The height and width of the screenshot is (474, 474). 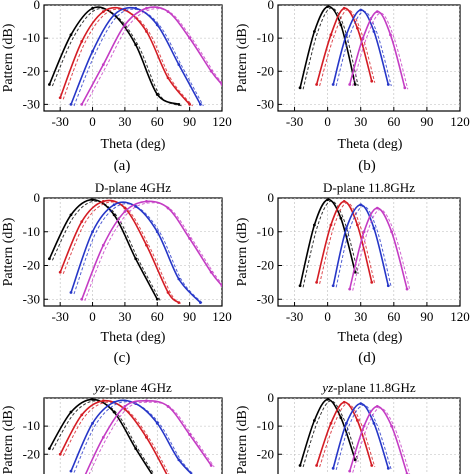 I want to click on panel-f: 0 -10 -20 Pattern (dB) yz-plane 11.8GHz, so click(x=348, y=427).